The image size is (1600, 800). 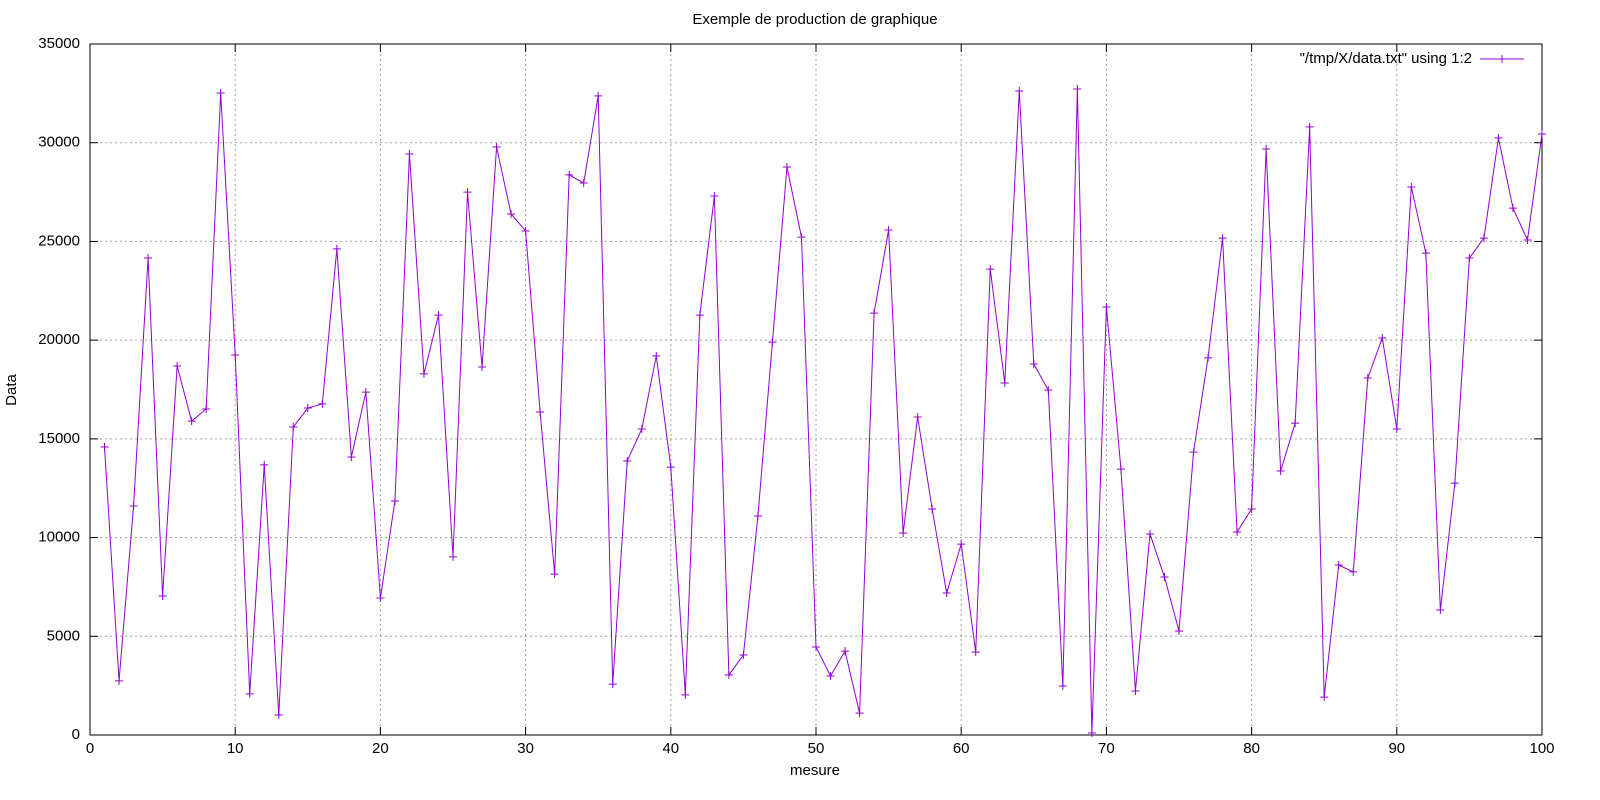 I want to click on x-tick-label: 90, so click(x=1396, y=748).